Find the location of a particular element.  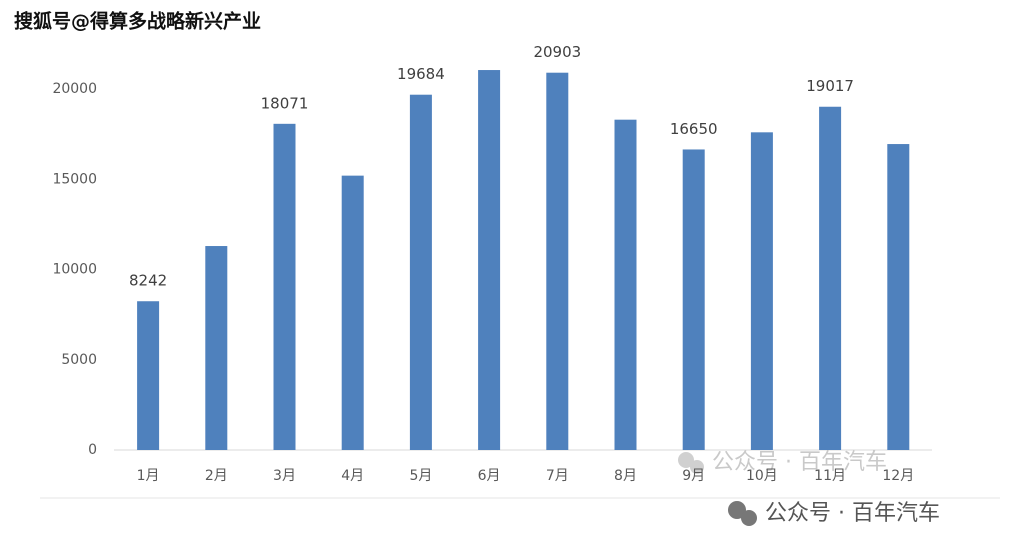

x-tick-label: 11月 is located at coordinates (830, 476).